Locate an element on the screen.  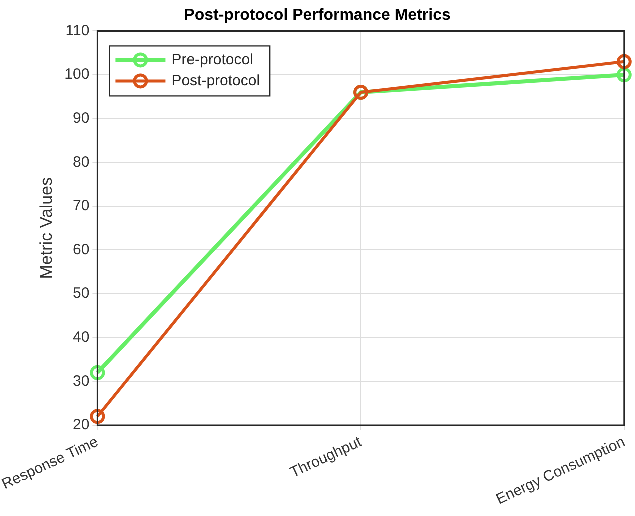
y-tick-label: 80 is located at coordinates (81, 162).